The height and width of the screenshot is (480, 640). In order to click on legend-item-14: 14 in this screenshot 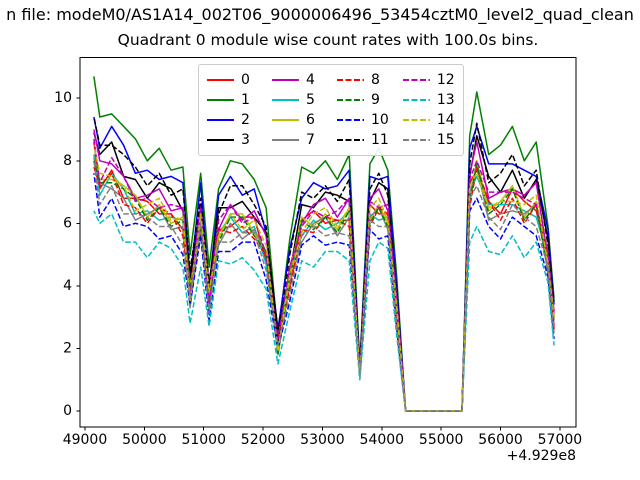, I will do `click(428, 120)`.